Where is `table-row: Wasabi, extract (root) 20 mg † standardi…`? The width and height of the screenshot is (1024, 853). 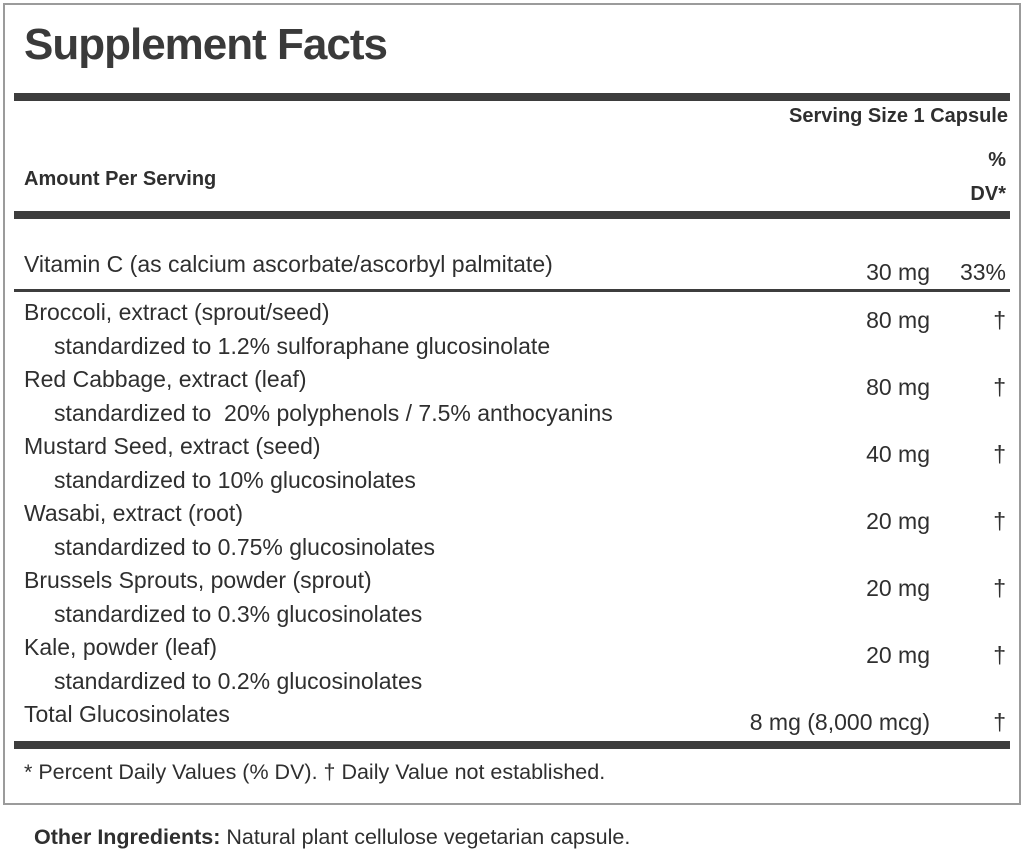 table-row: Wasabi, extract (root) 20 mg † standardi… is located at coordinates (512, 530).